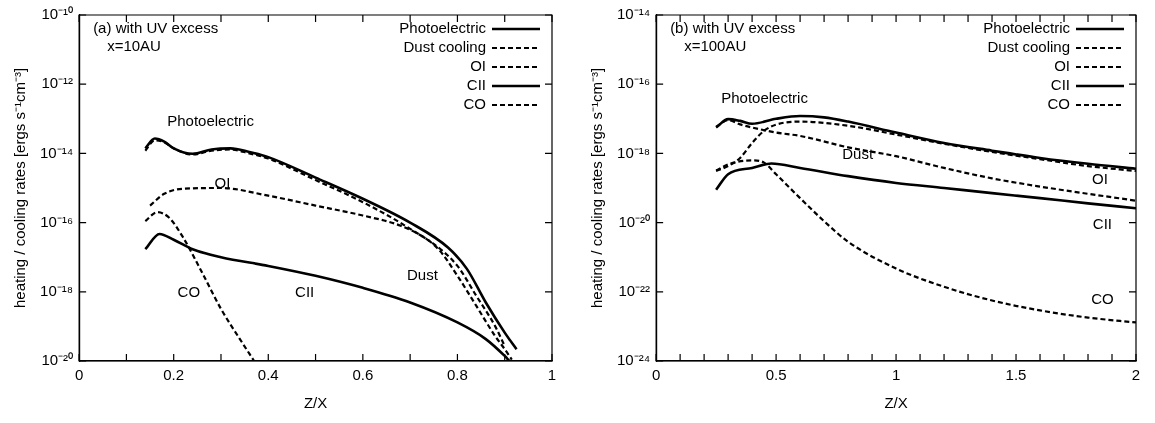 The image size is (1155, 423). Describe the element at coordinates (634, 290) in the screenshot. I see `y-tick-label: 10⁻²²` at that location.